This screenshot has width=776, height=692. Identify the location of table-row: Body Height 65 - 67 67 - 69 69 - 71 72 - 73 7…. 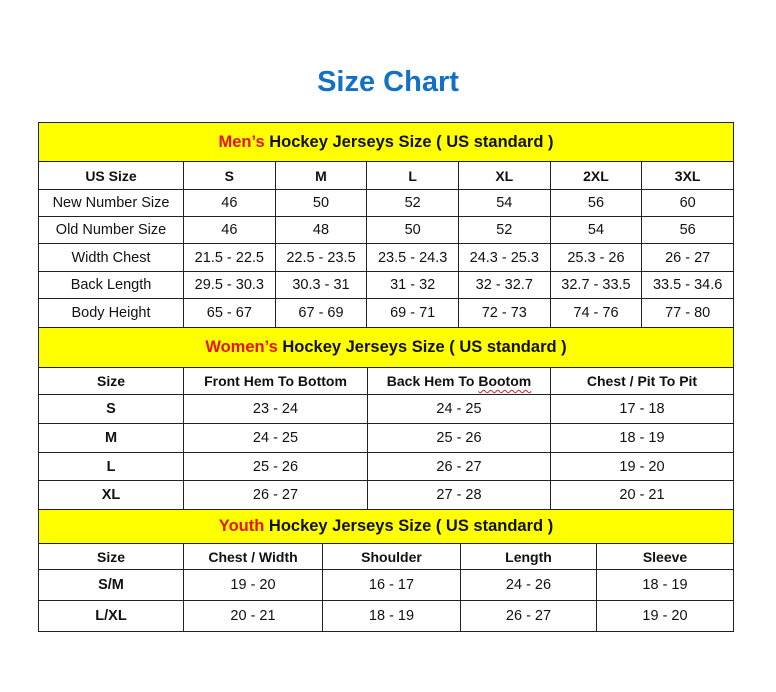
(386, 313).